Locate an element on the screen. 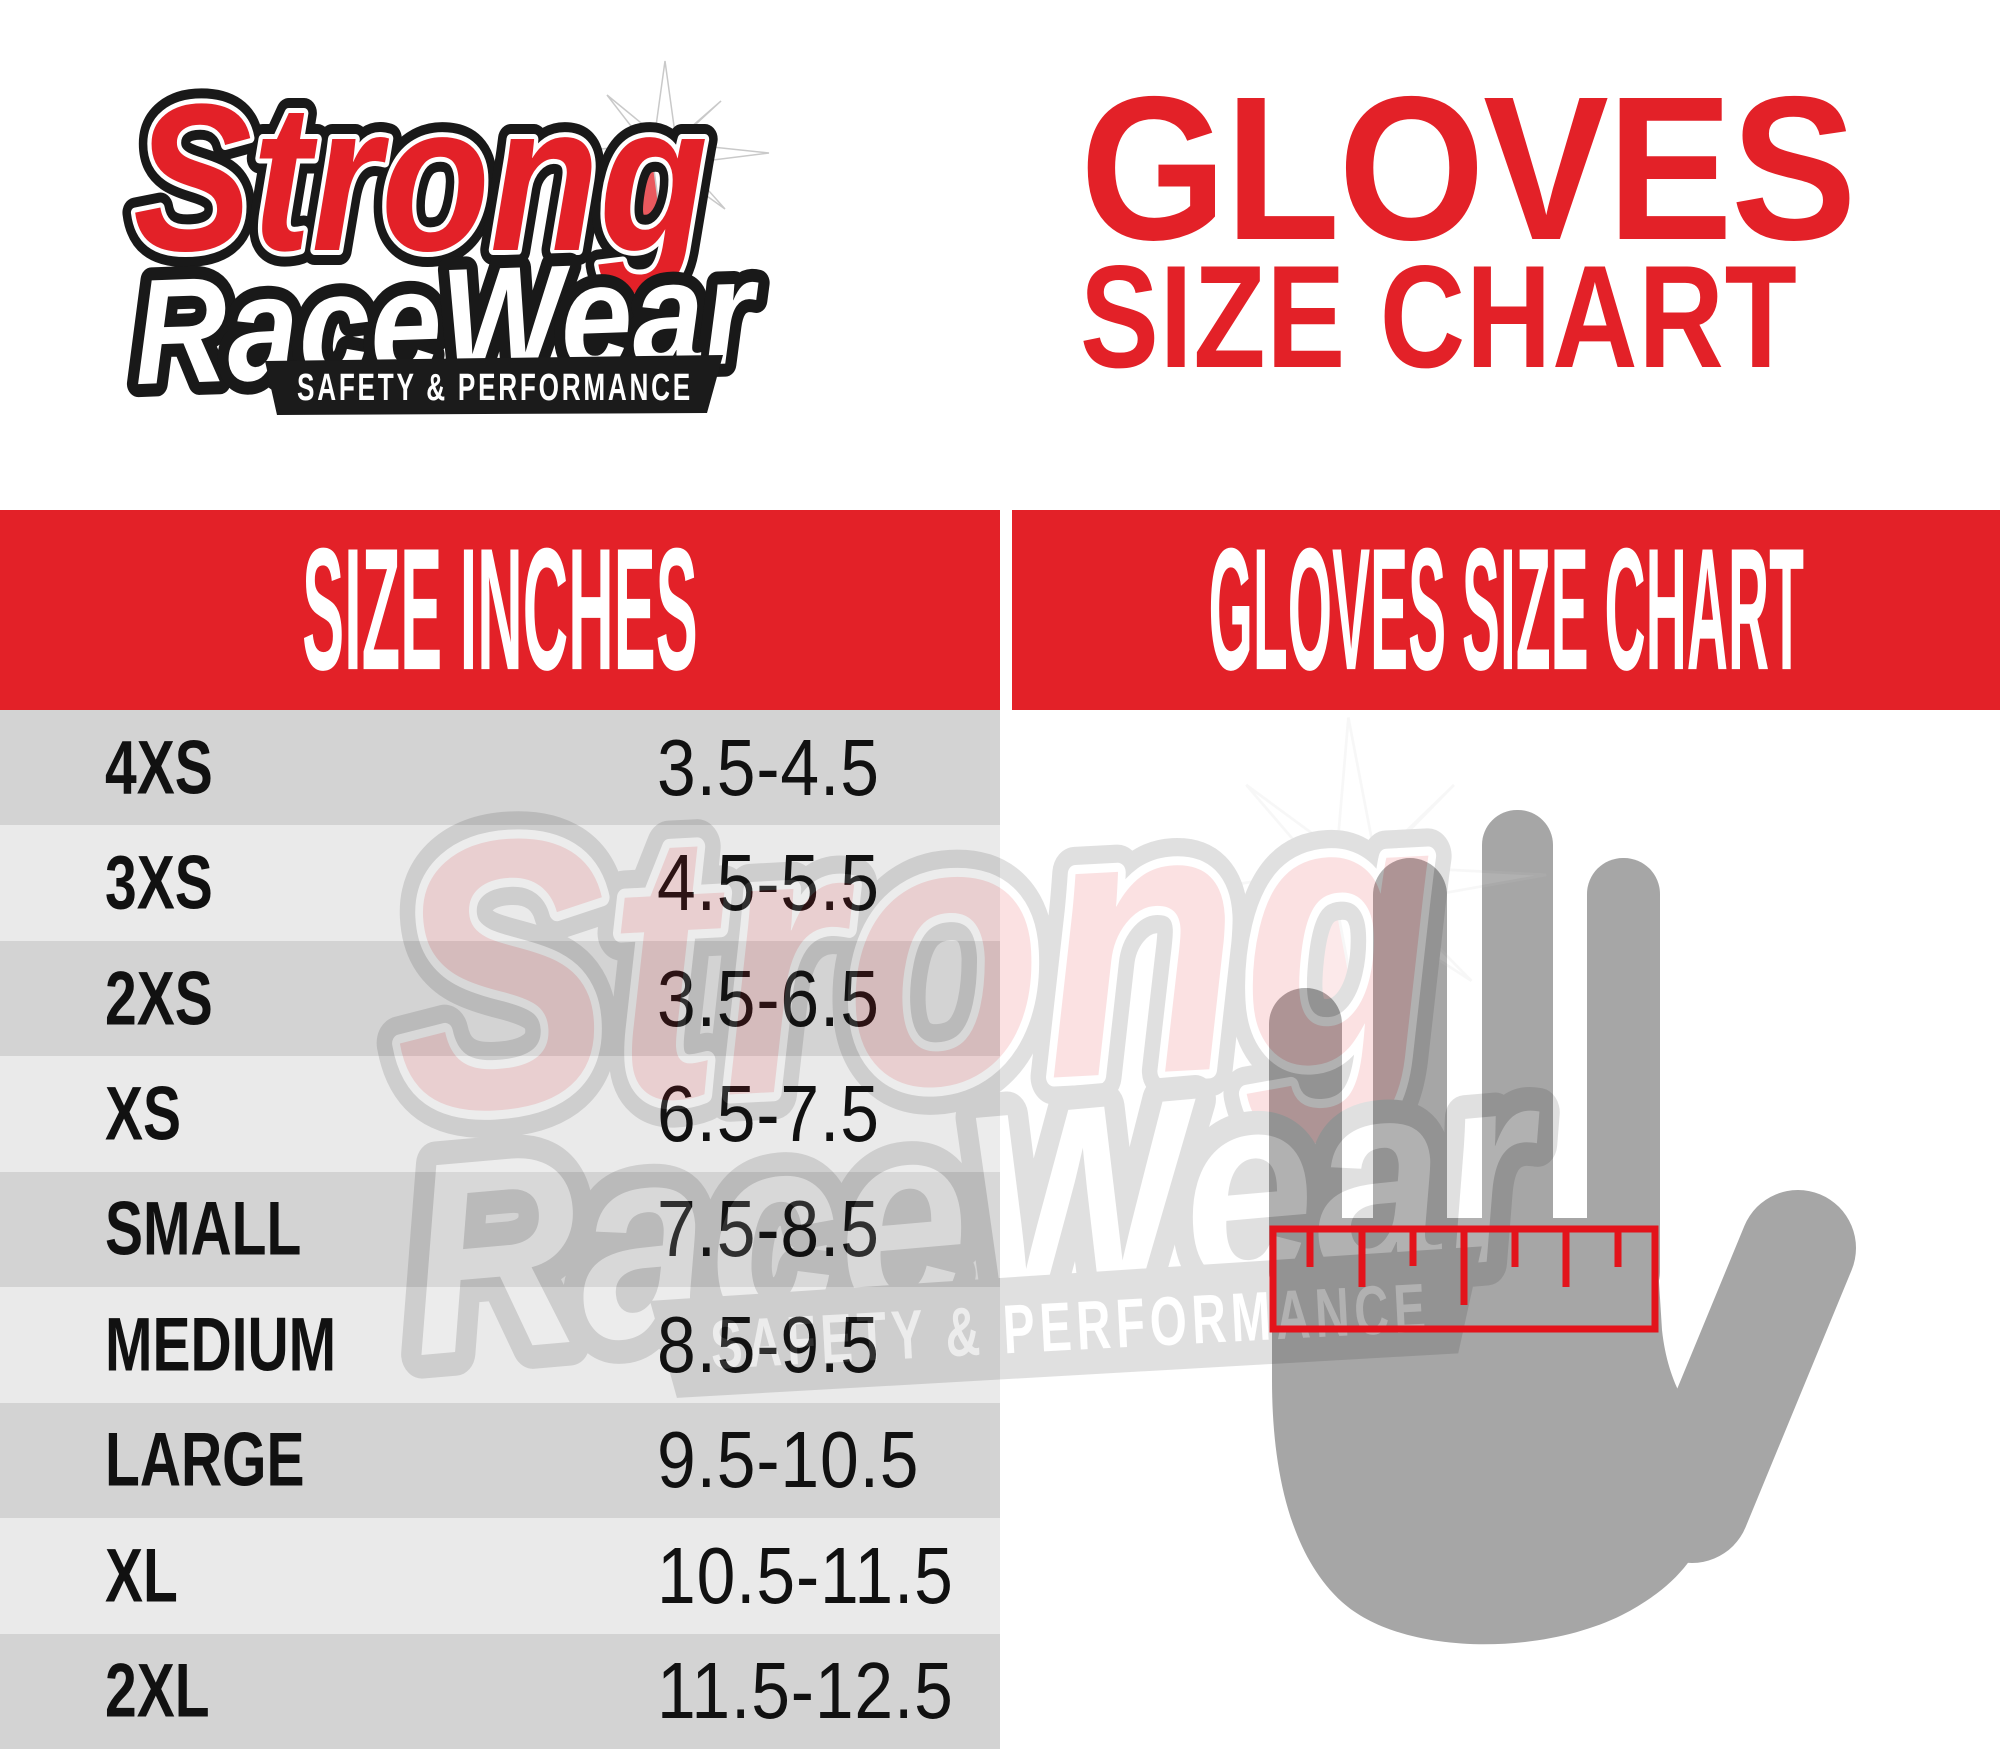 This screenshot has height=1749, width=2000. size-inches-value: 8.5-9.5 is located at coordinates (768, 1344).